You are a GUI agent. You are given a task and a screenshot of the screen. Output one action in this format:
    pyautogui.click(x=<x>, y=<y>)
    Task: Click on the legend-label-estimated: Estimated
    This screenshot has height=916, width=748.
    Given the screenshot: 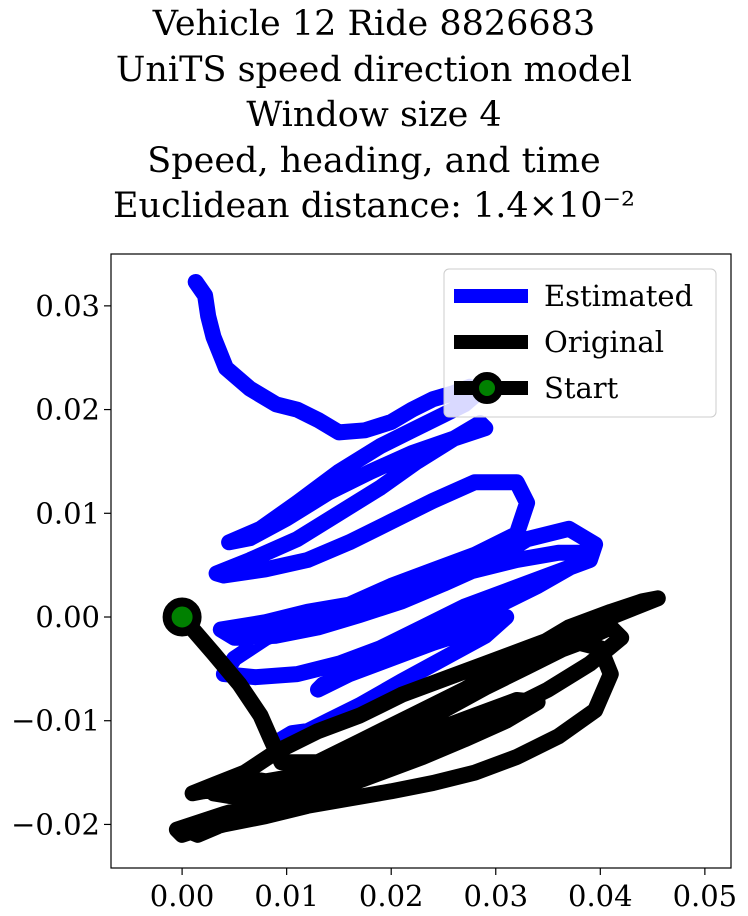 What is the action you would take?
    pyautogui.click(x=618, y=296)
    